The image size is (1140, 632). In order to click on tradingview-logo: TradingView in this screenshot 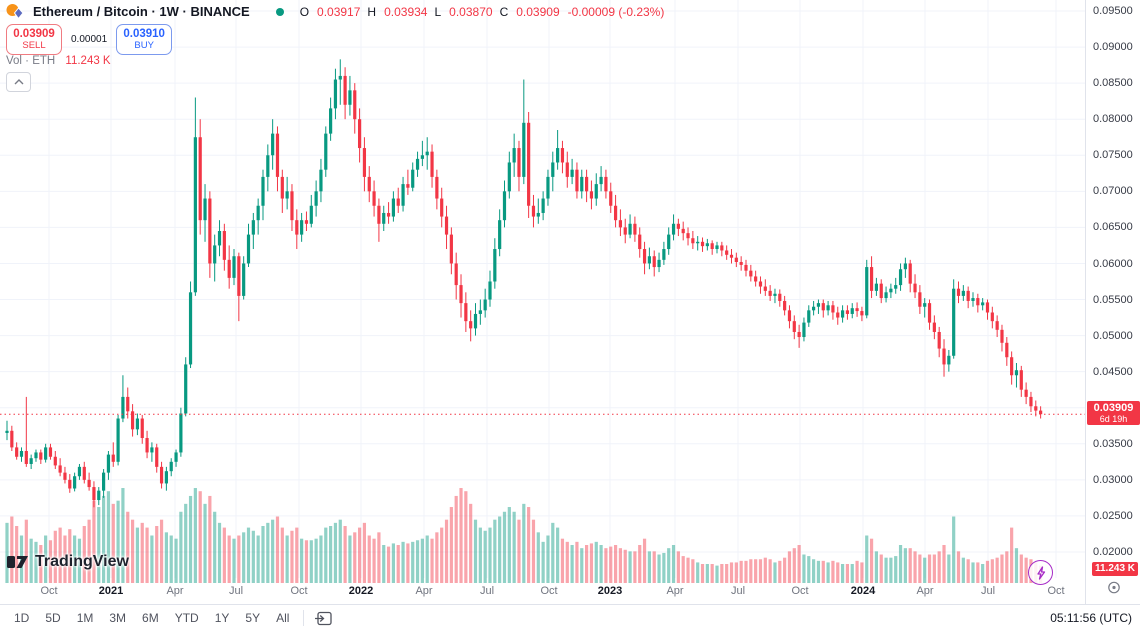, I will do `click(68, 562)`.